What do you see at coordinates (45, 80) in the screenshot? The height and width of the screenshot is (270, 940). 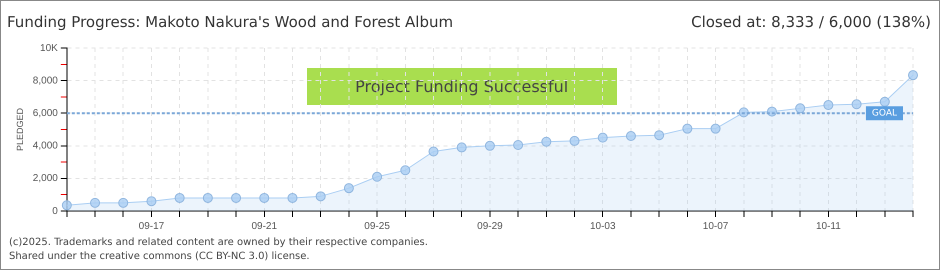 I see `y-tick-label: 8,000` at bounding box center [45, 80].